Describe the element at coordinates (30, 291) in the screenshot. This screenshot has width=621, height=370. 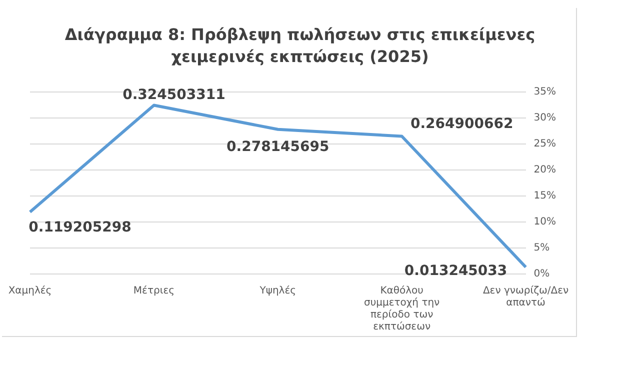
I see `x-tick-label: Χαμηλές` at that location.